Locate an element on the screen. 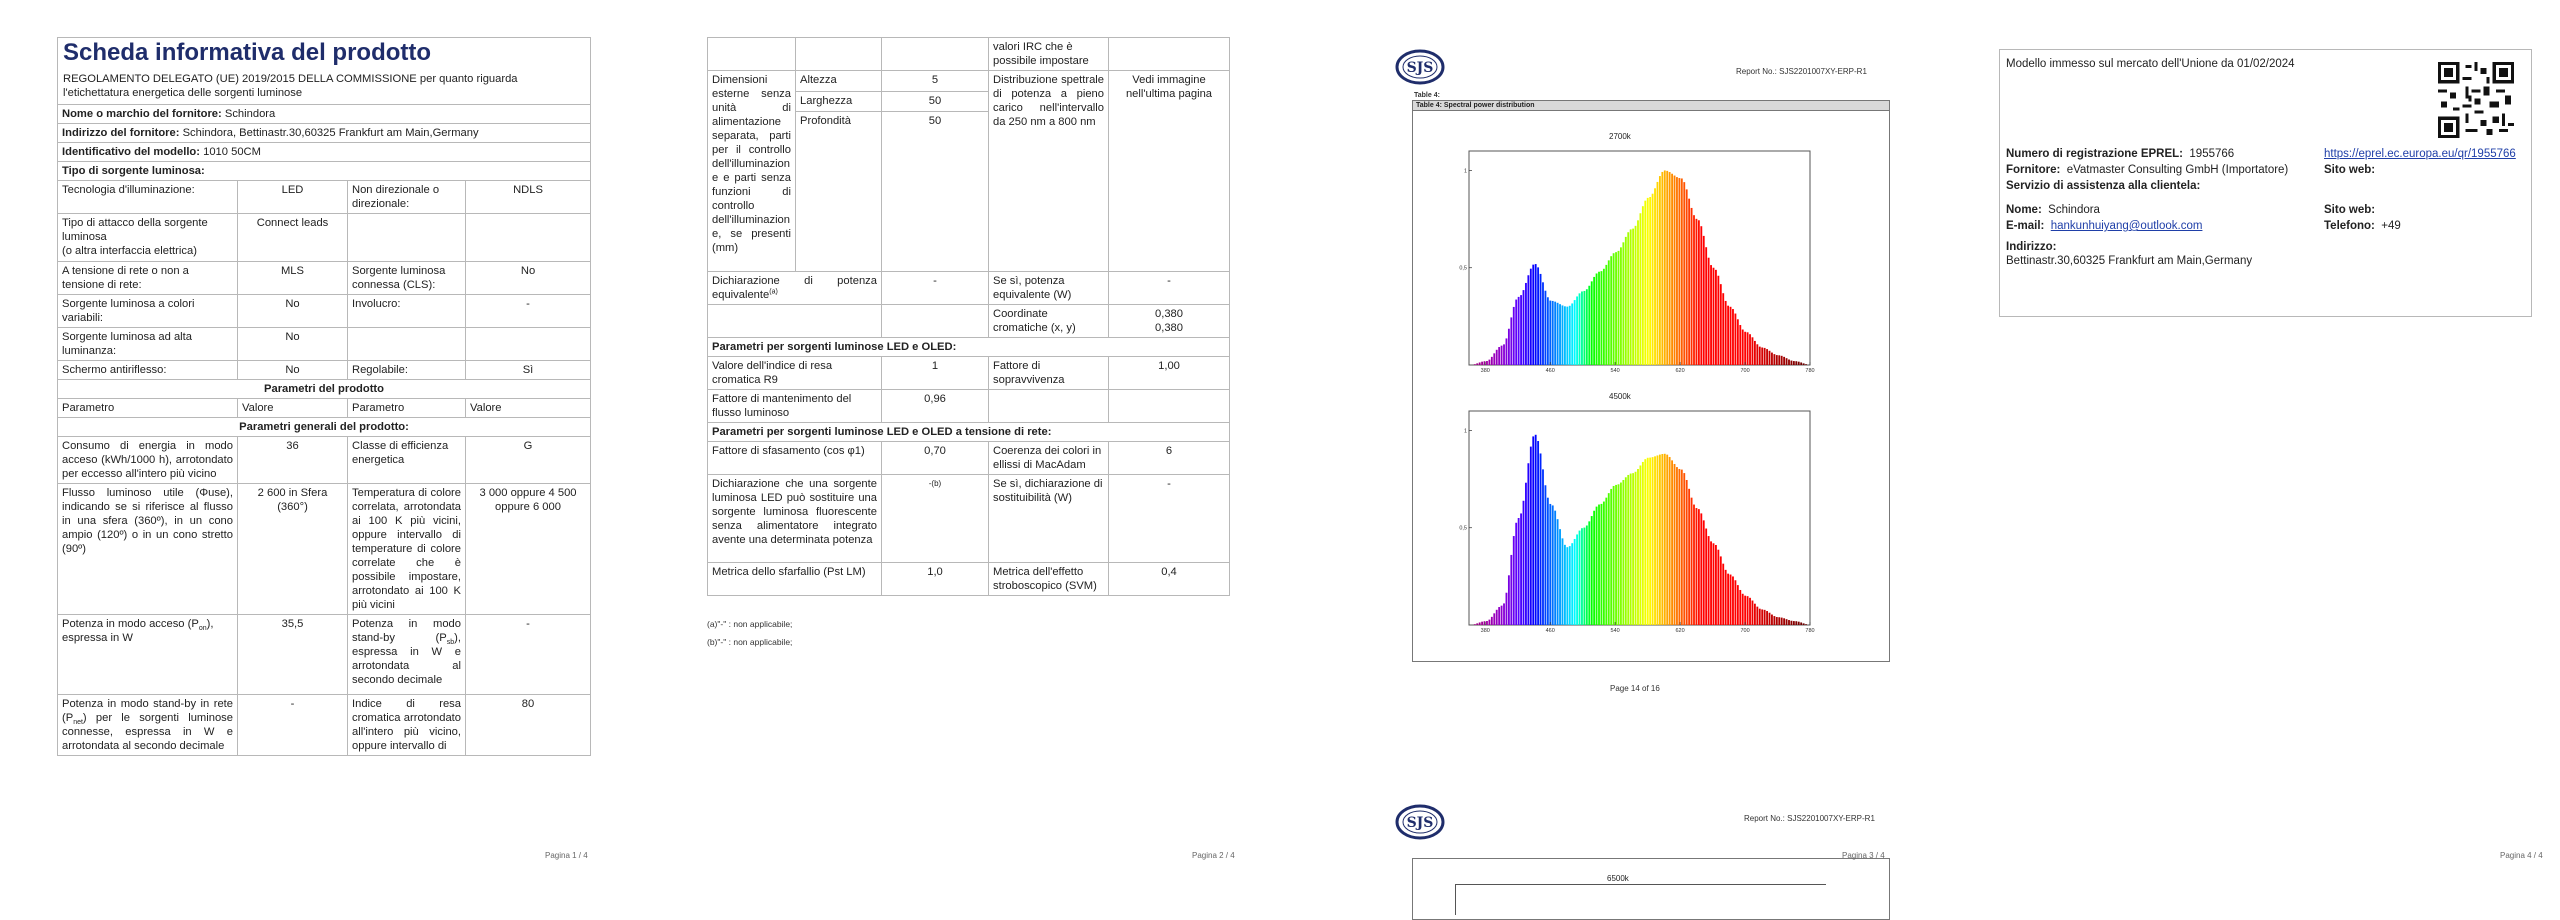 The image size is (2560, 920). depth-label: Profondità is located at coordinates (838, 191).